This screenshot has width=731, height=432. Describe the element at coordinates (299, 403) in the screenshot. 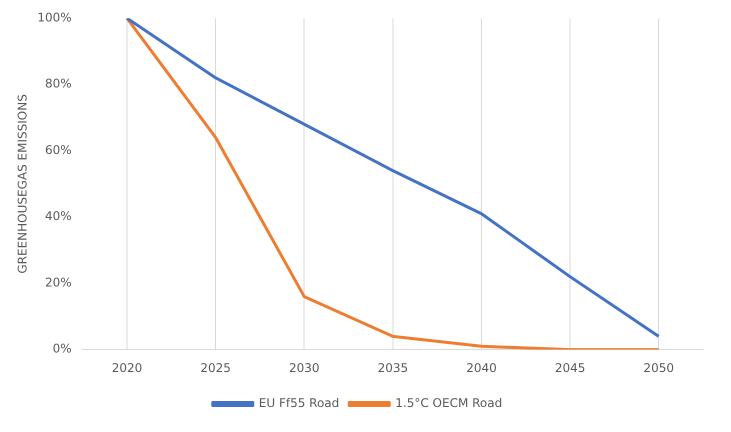

I see `legend-label: EU Ff55 Road` at that location.